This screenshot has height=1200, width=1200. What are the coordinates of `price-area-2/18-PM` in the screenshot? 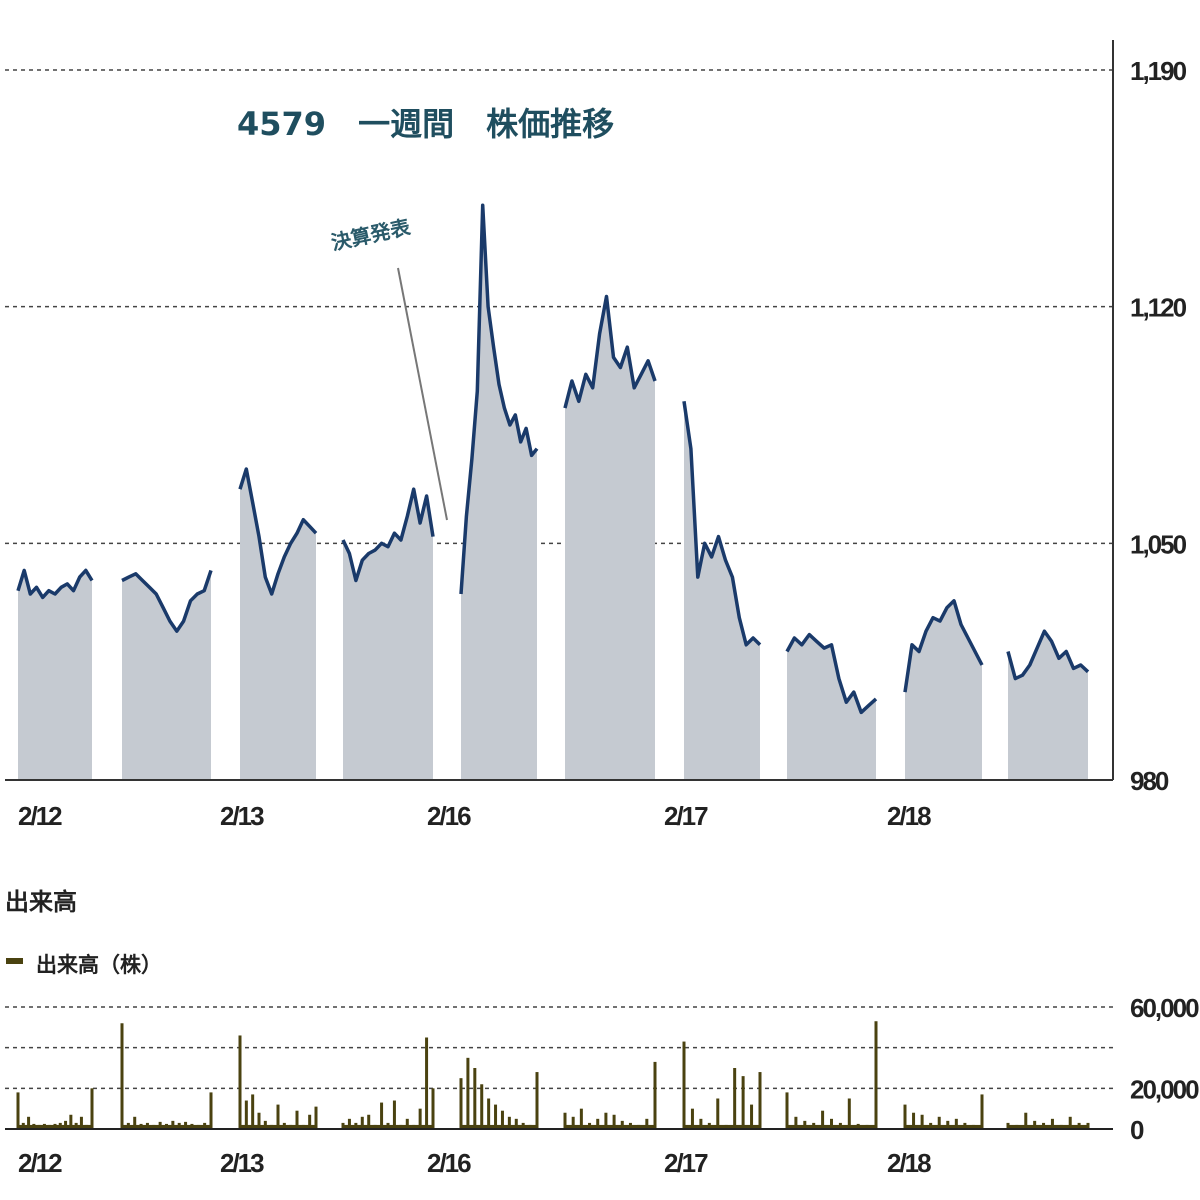 It's located at (1048, 705).